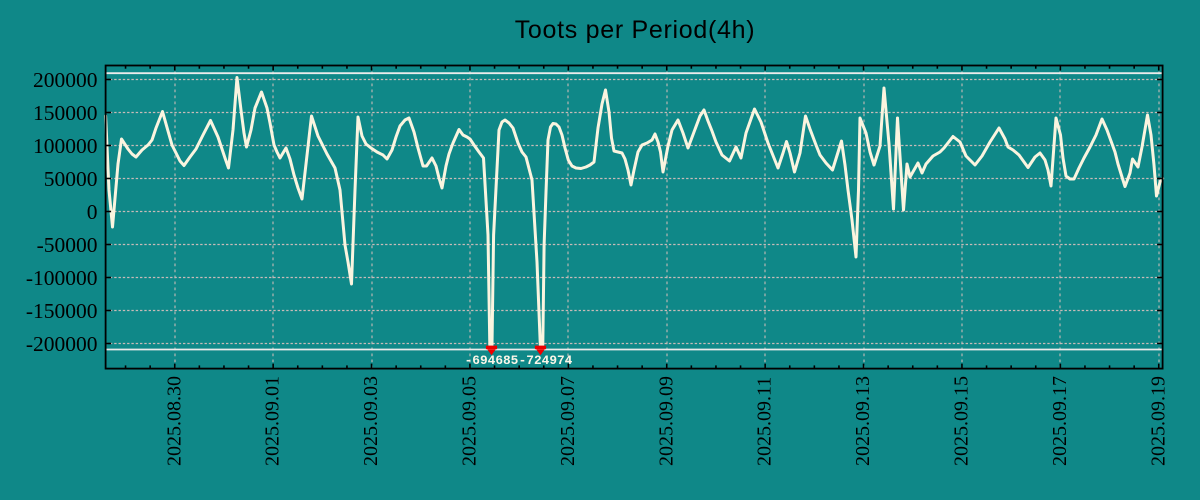  What do you see at coordinates (65, 80) in the screenshot?
I see `svg-text: 200000` at bounding box center [65, 80].